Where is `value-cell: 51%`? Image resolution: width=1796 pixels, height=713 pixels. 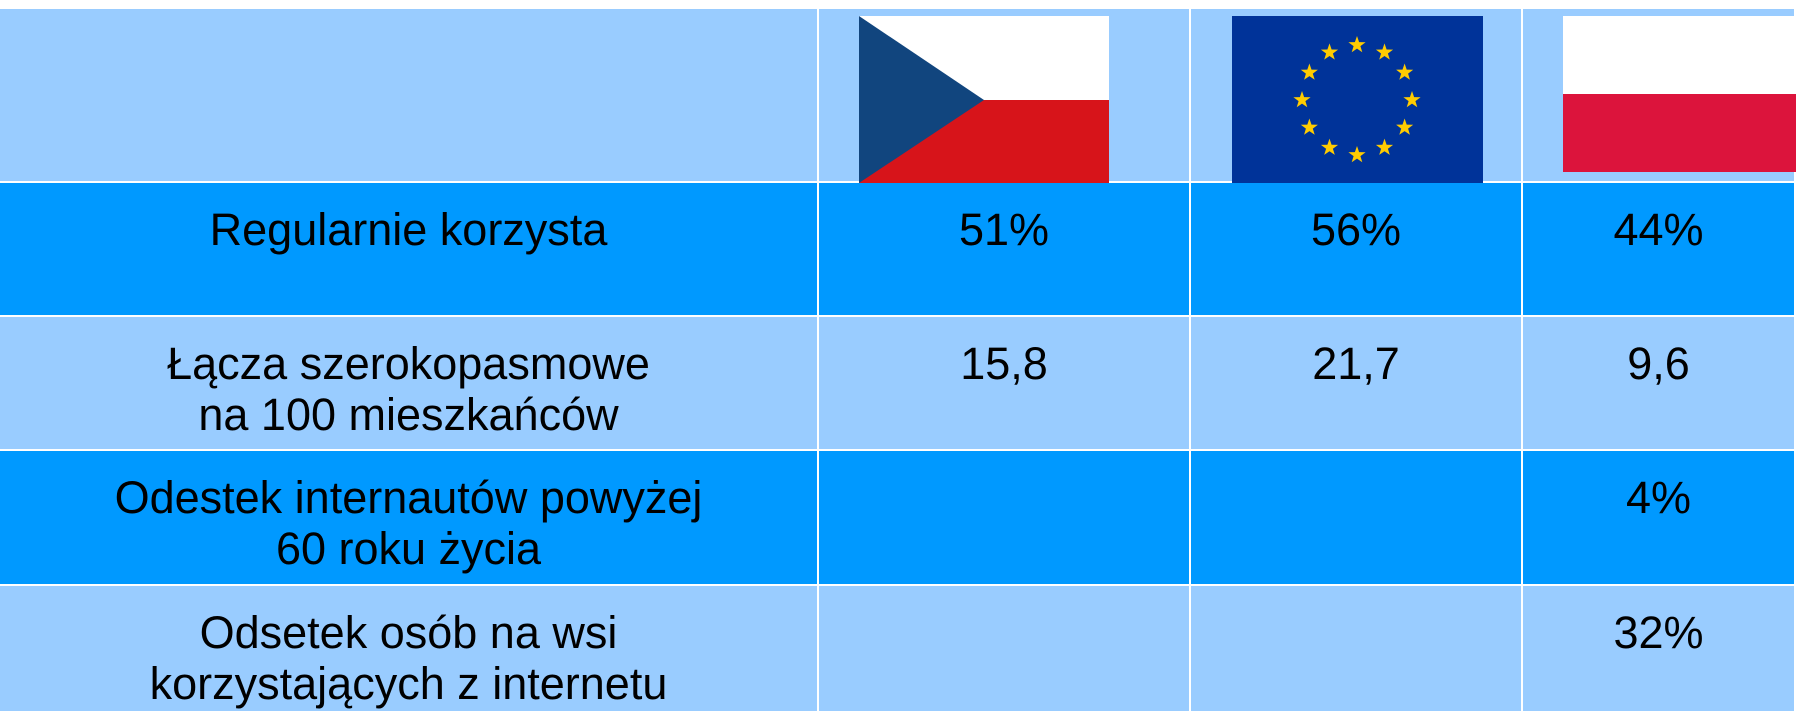
value-cell: 51% is located at coordinates (1005, 250).